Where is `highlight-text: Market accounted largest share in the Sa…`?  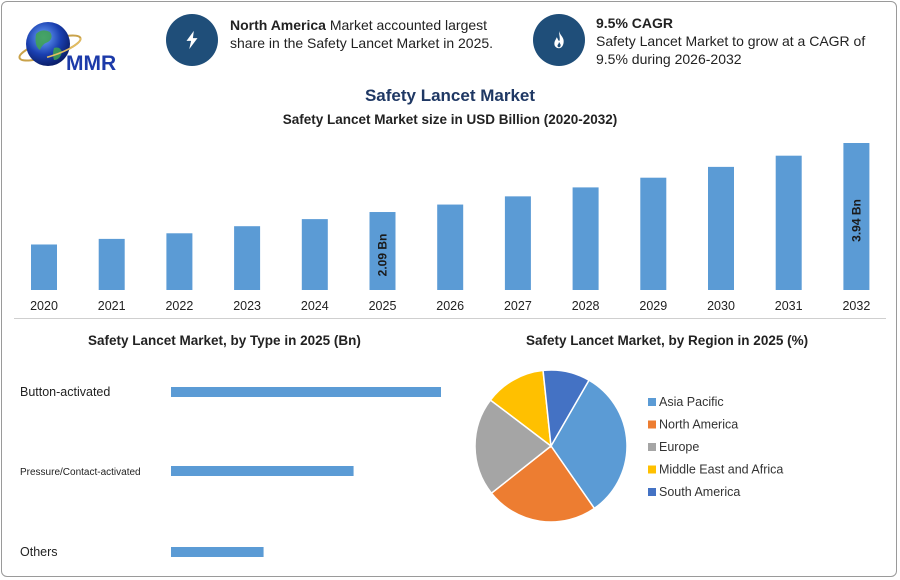
highlight-text: Market accounted largest share in the Sa… is located at coordinates (362, 34).